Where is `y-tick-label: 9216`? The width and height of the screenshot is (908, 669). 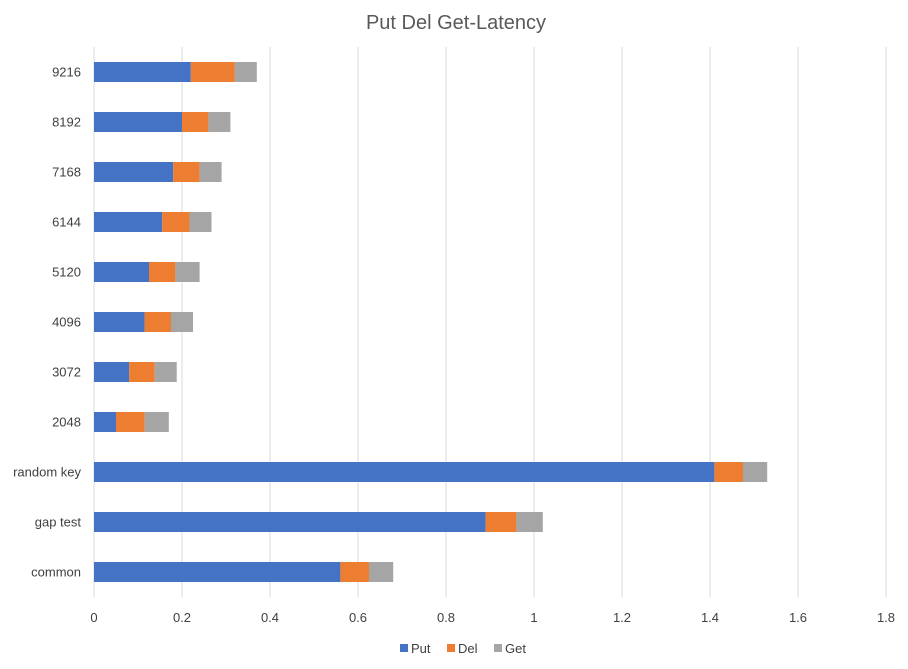 y-tick-label: 9216 is located at coordinates (66, 72).